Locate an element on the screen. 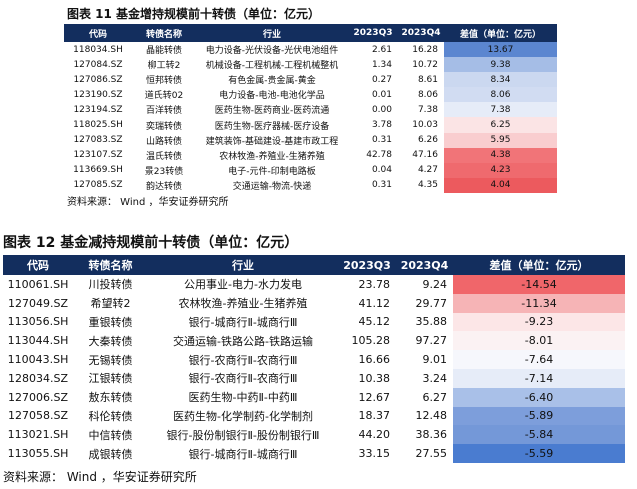 The width and height of the screenshot is (637, 489). code-cell: 123194.SZ is located at coordinates (98, 109).